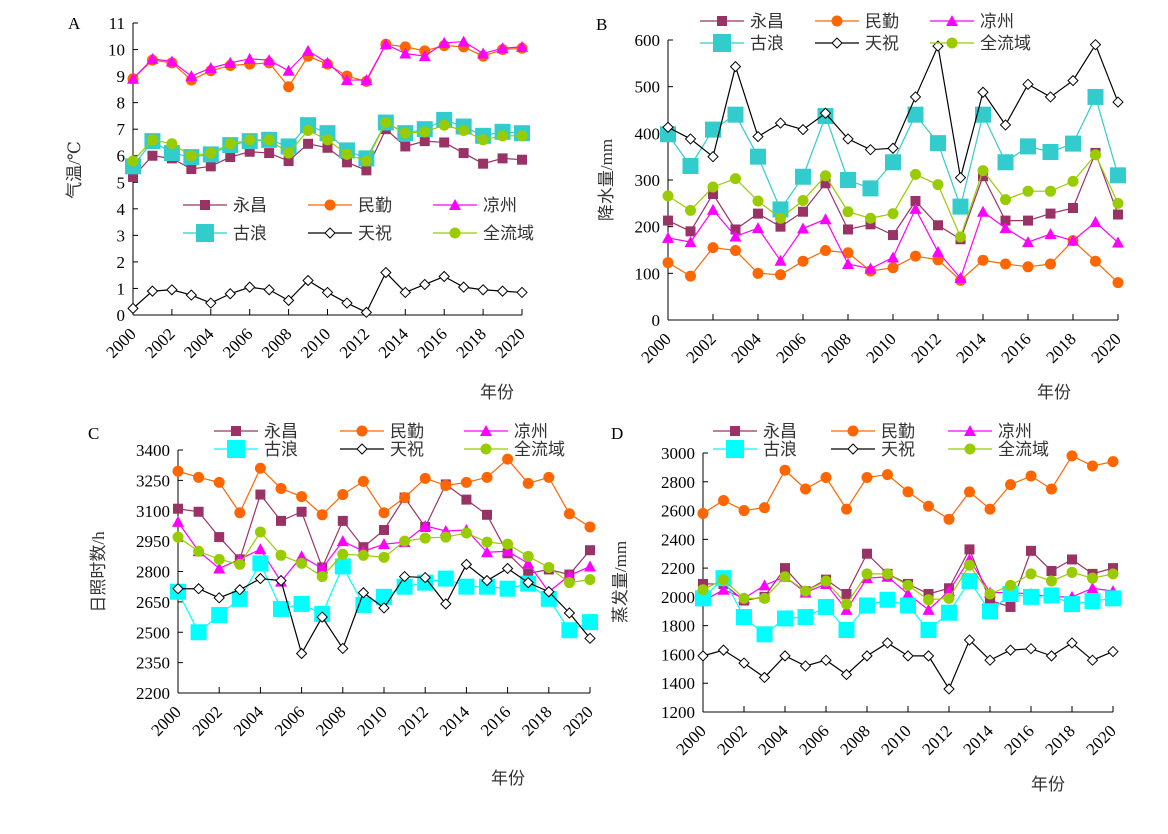 Image resolution: width=1168 pixels, height=834 pixels. Describe the element at coordinates (998, 449) in the screenshot. I see `legend-item: 全流域` at that location.